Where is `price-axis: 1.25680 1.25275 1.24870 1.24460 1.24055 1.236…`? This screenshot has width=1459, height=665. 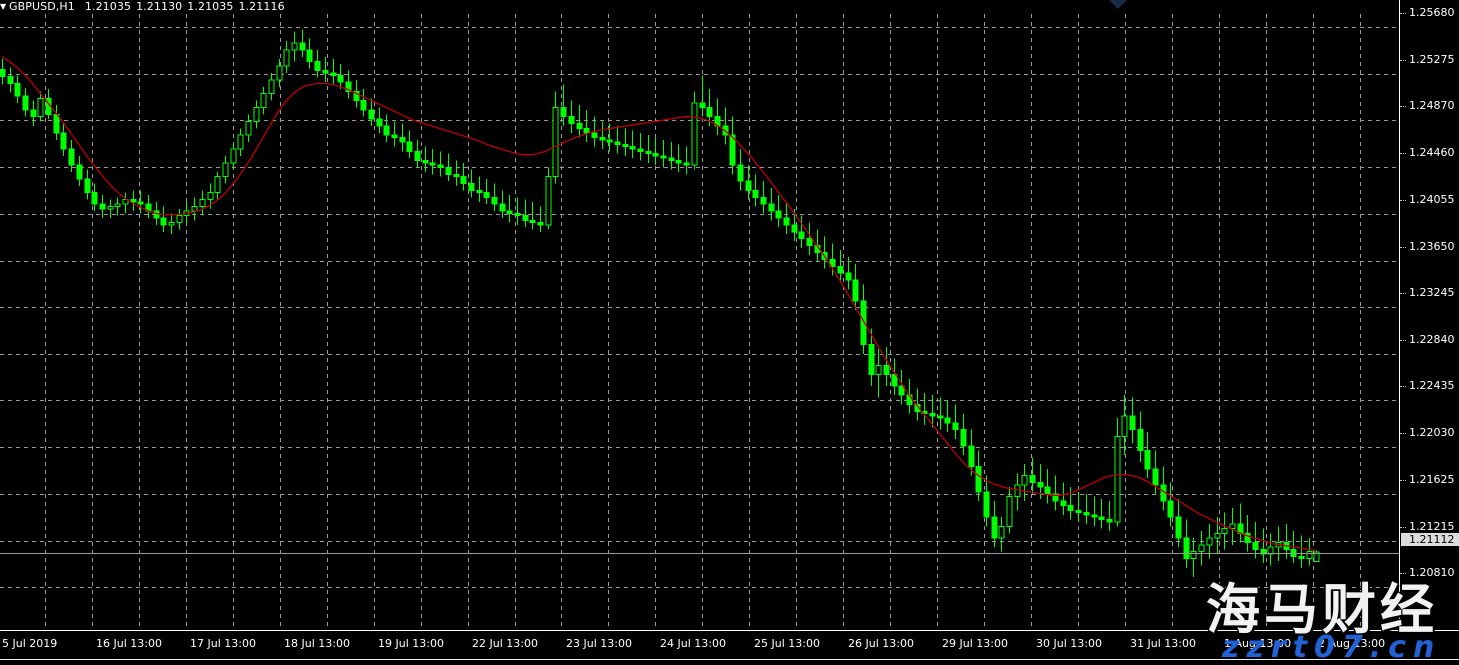
price-axis: 1.25680 1.25275 1.24870 1.24460 1.24055 1.236… is located at coordinates (1429, 315).